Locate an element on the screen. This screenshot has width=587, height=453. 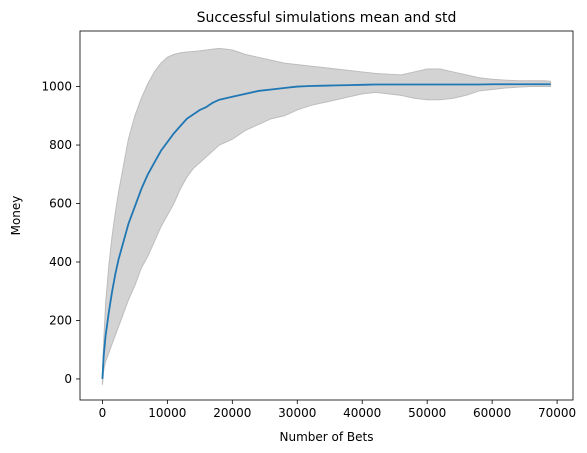
y-tick-label: 600 is located at coordinates (60, 204).